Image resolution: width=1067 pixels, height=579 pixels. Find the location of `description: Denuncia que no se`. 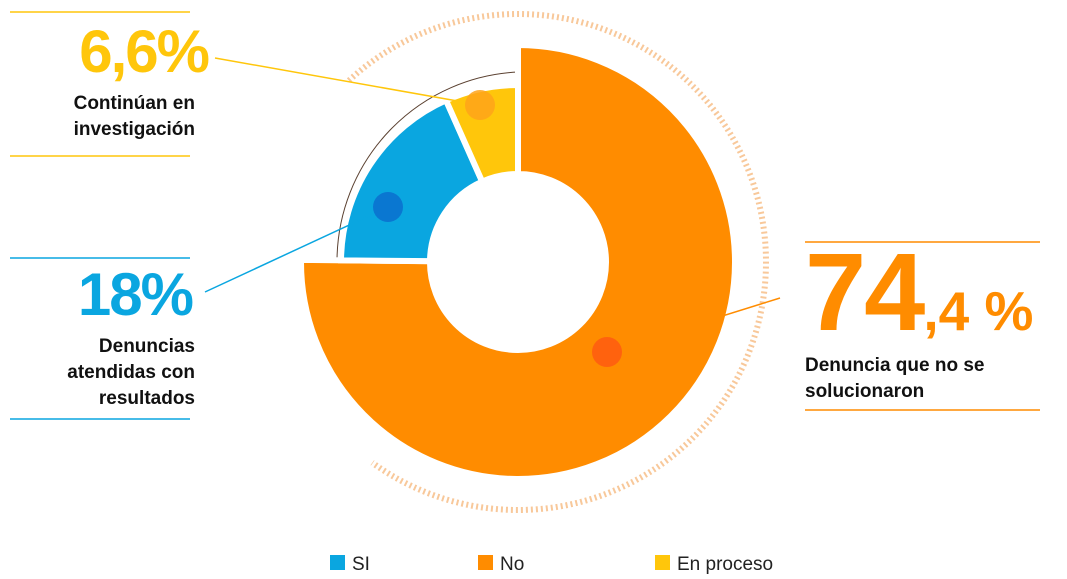

description: Denuncia que no se is located at coordinates (894, 365).